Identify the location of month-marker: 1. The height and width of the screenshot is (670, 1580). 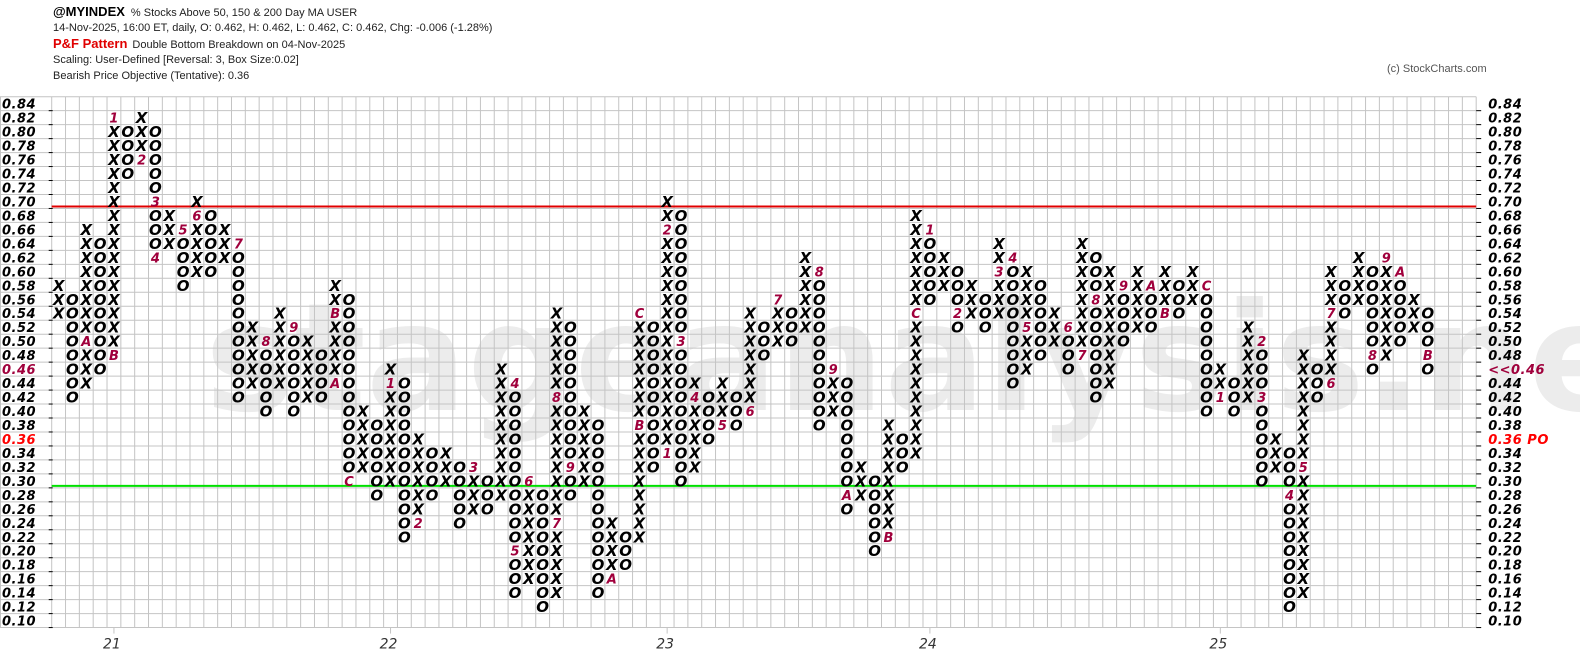
(929, 230).